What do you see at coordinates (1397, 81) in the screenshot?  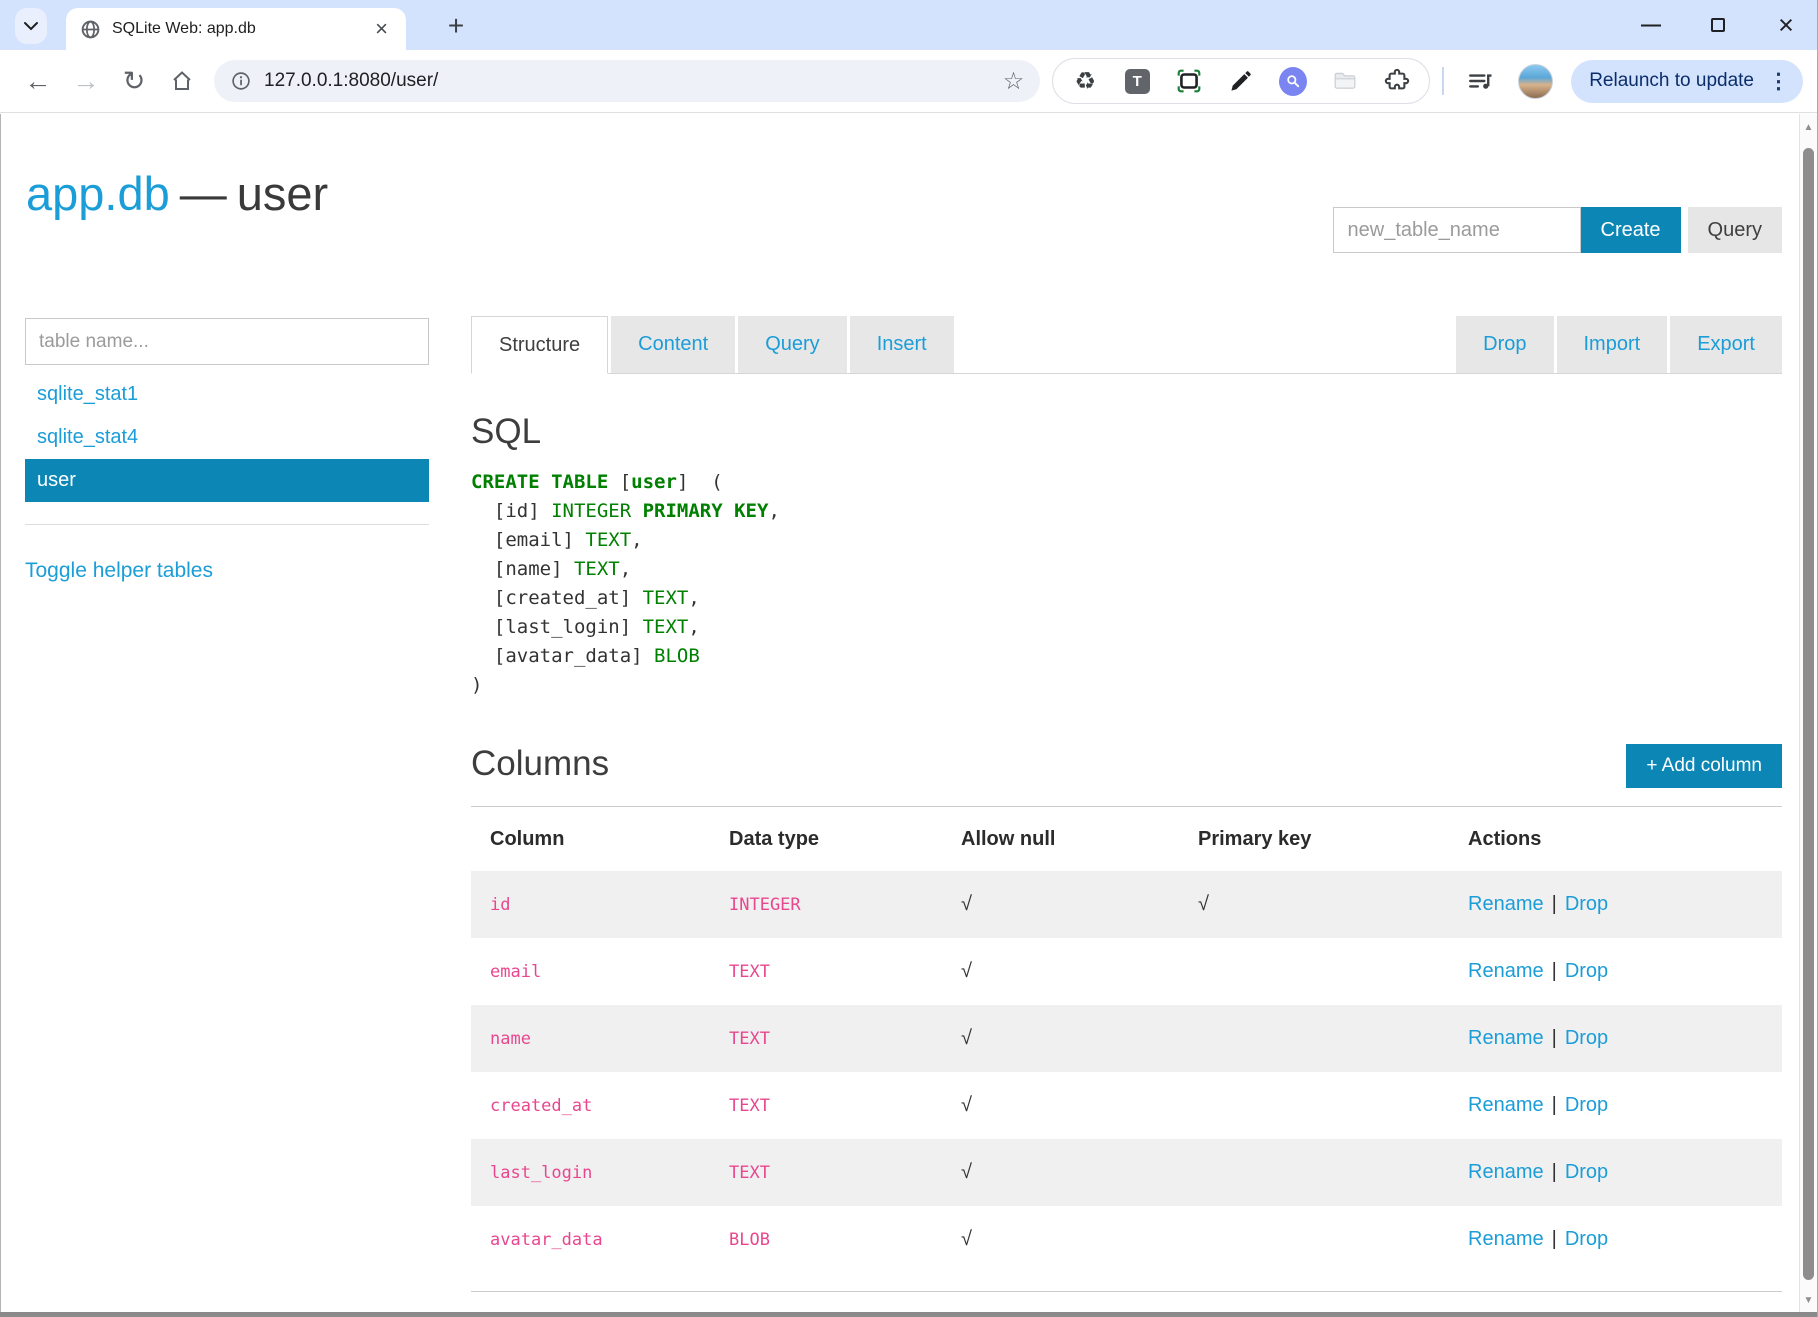 I see `extensions-puzzle-icon` at bounding box center [1397, 81].